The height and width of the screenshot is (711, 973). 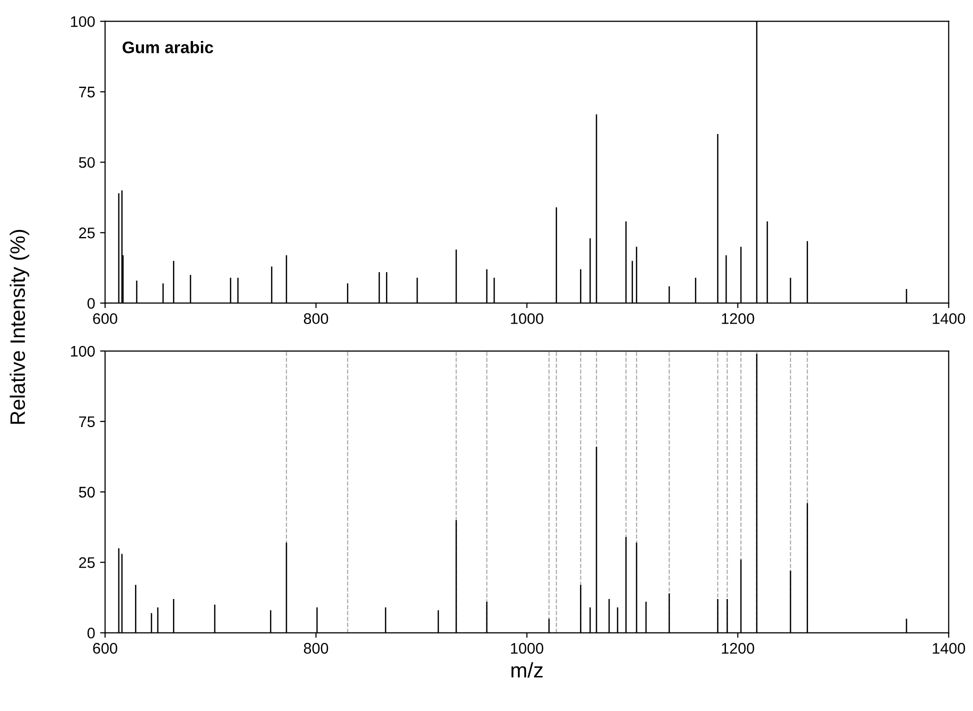 I want to click on y-axis-title: Relative Intensity (%), so click(x=20, y=327).